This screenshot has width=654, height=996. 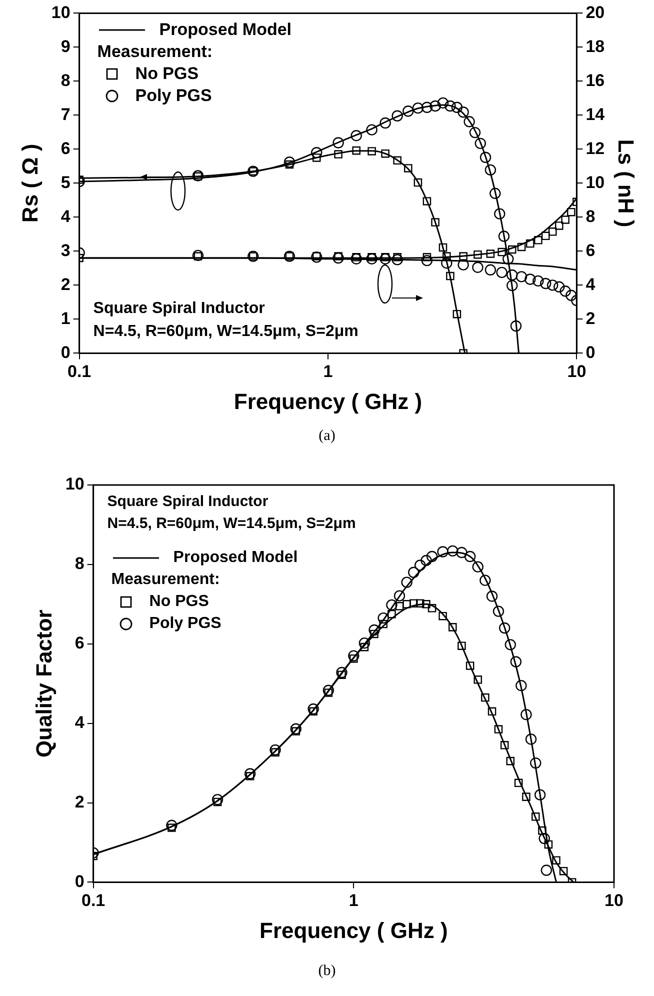 What do you see at coordinates (595, 46) in the screenshot?
I see `y2-tick-label: 18` at bounding box center [595, 46].